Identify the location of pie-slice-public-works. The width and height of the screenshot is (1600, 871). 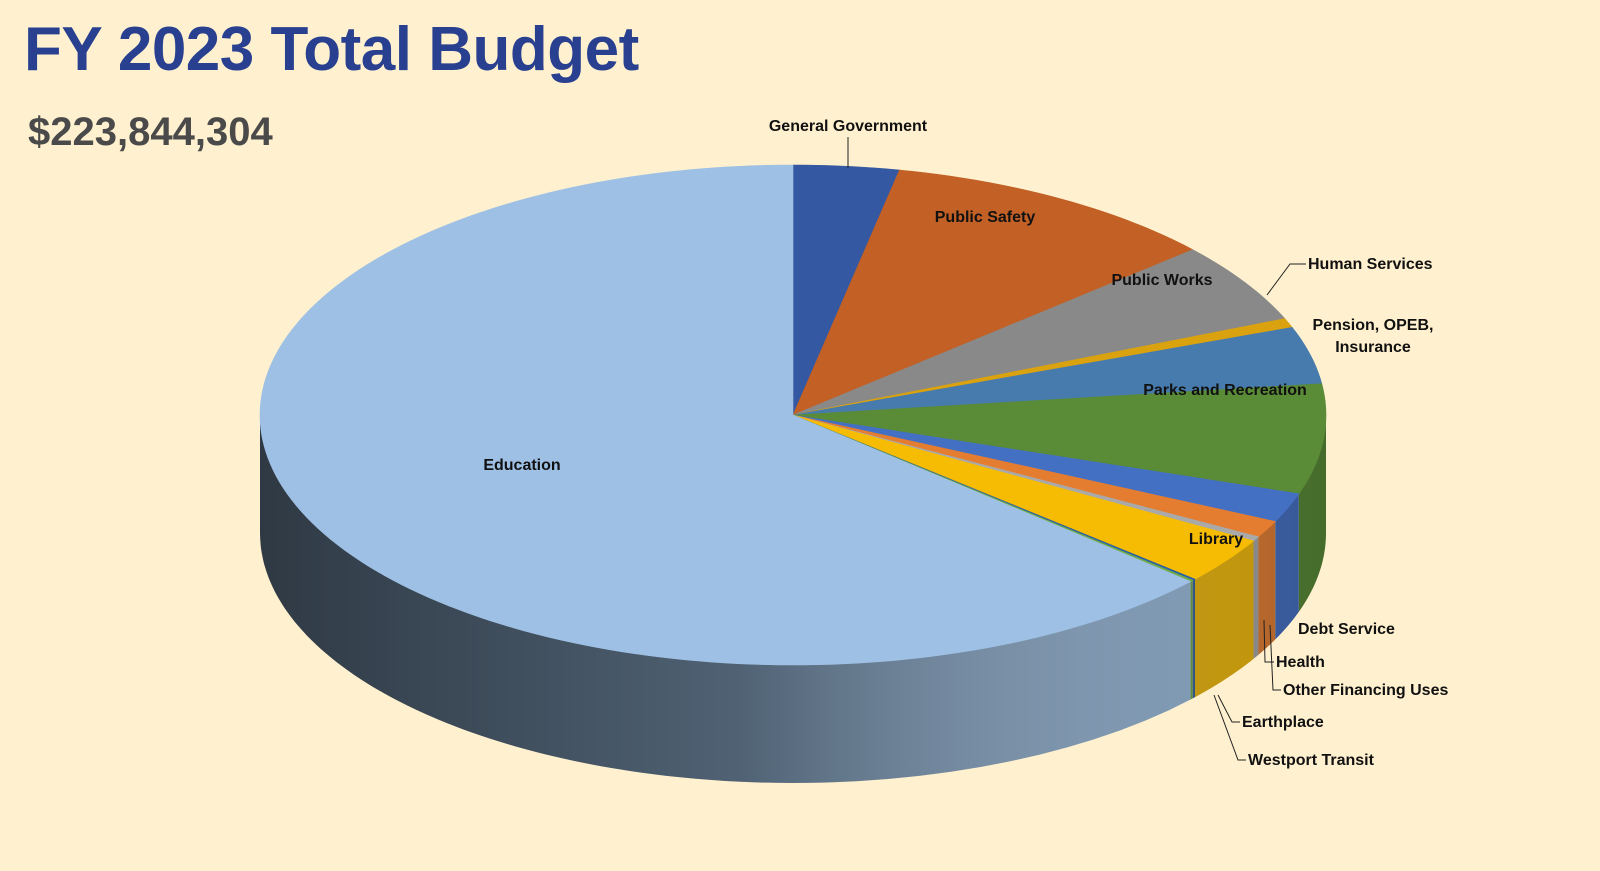
(1039, 332).